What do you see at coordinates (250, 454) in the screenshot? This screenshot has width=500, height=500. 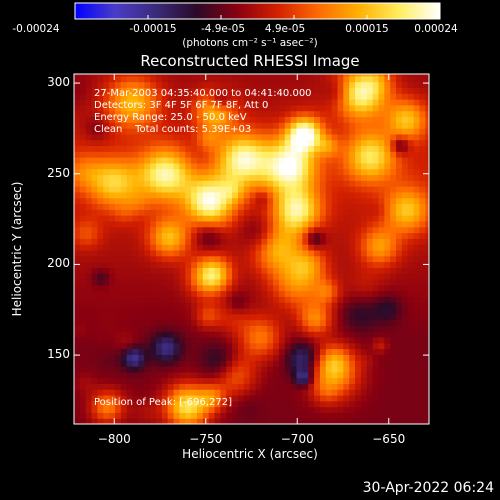 I see `x-axis-label: Heliocentric X (arcsec)` at bounding box center [250, 454].